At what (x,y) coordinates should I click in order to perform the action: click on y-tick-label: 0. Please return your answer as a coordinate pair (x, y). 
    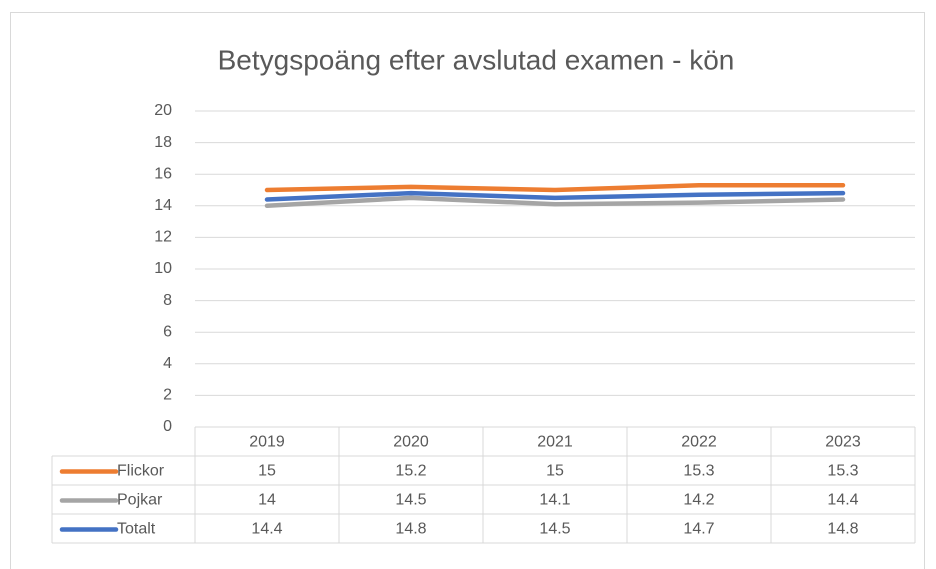
    Looking at the image, I should click on (167, 426).